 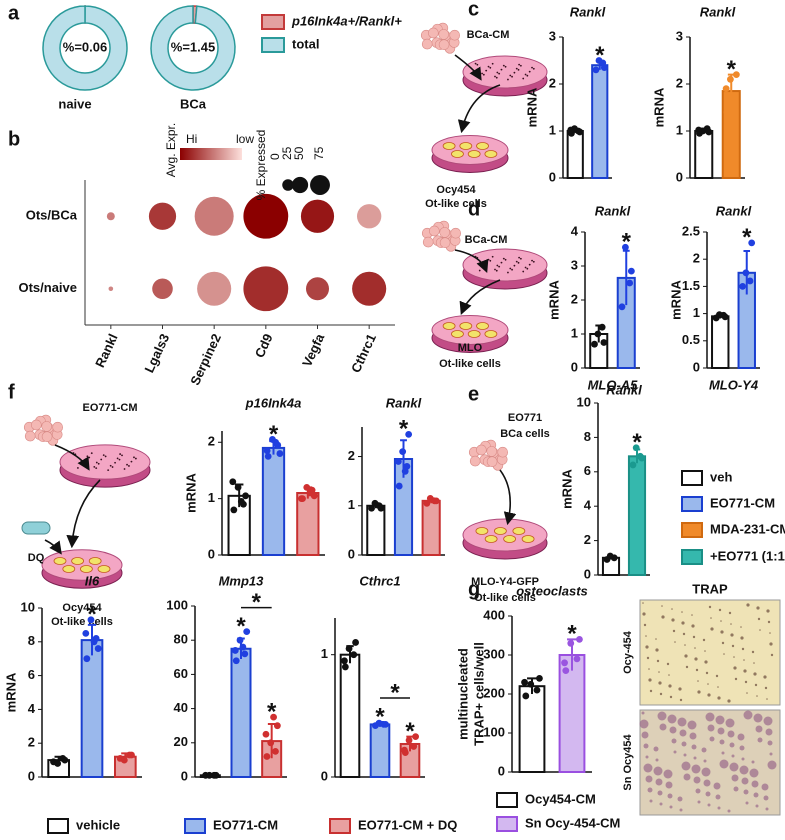 What do you see at coordinates (531, 107) in the screenshot?
I see `y-axis-label: mRNA` at bounding box center [531, 107].